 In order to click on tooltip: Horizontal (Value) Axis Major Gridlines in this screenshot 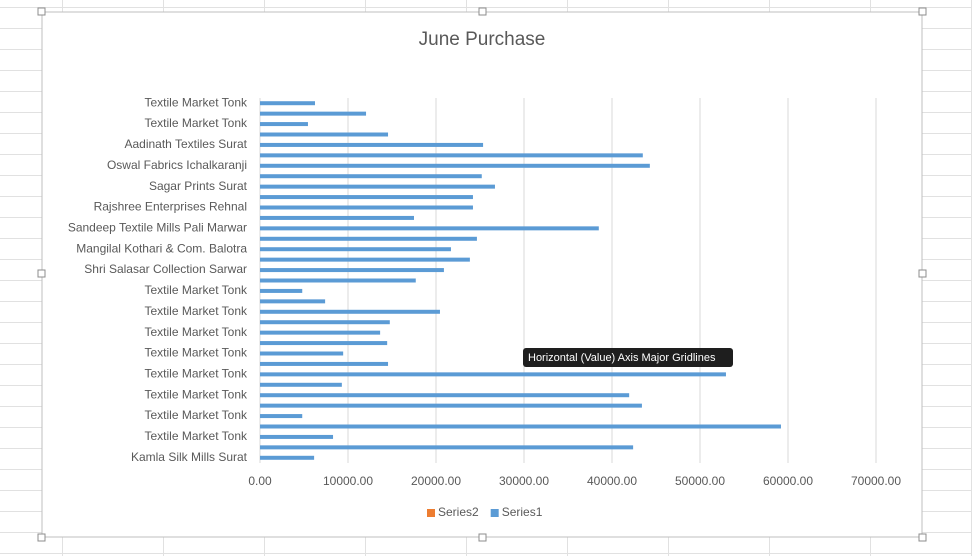, I will do `click(628, 357)`.